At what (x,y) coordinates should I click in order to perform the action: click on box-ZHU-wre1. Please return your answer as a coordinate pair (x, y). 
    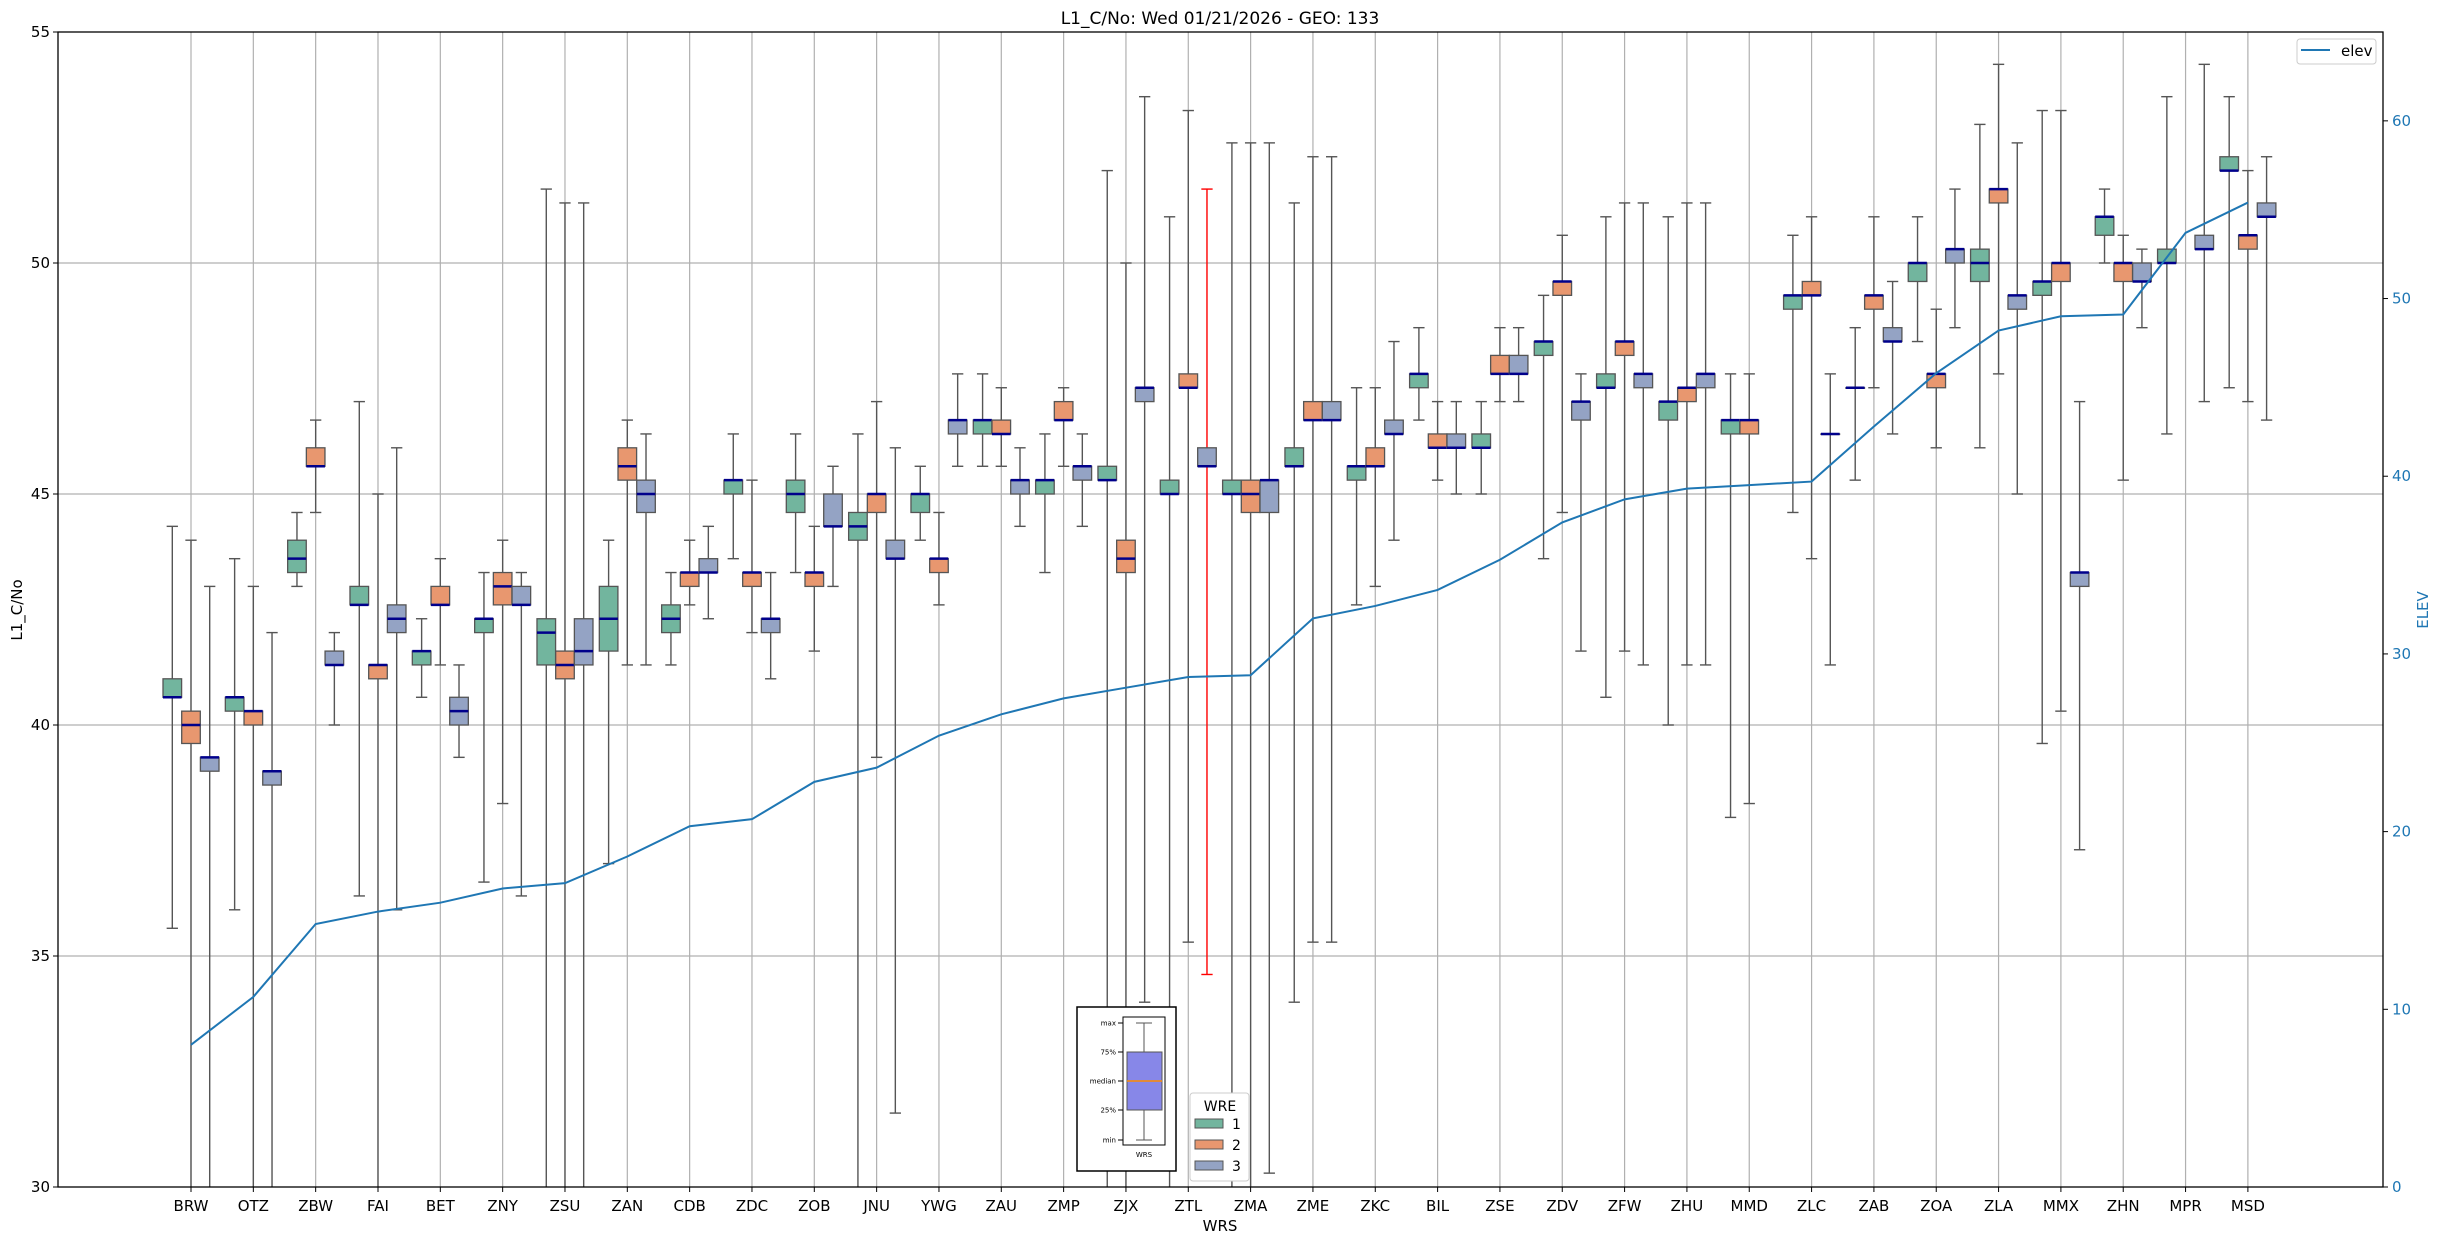
    Looking at the image, I should click on (1668, 471).